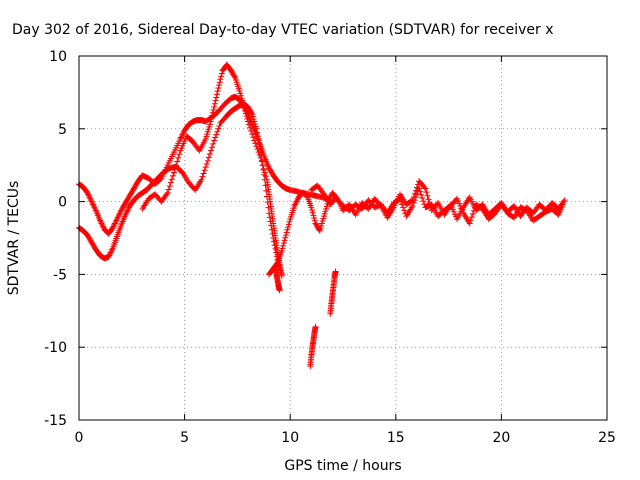 The width and height of the screenshot is (640, 480). I want to click on series-trace-h, so click(333, 292).